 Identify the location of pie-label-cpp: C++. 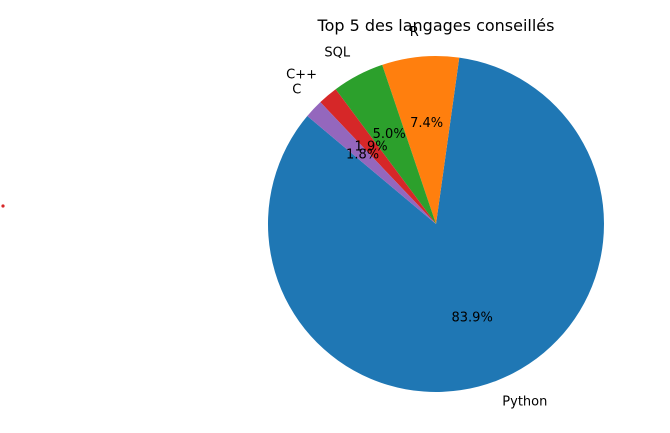
(301, 75).